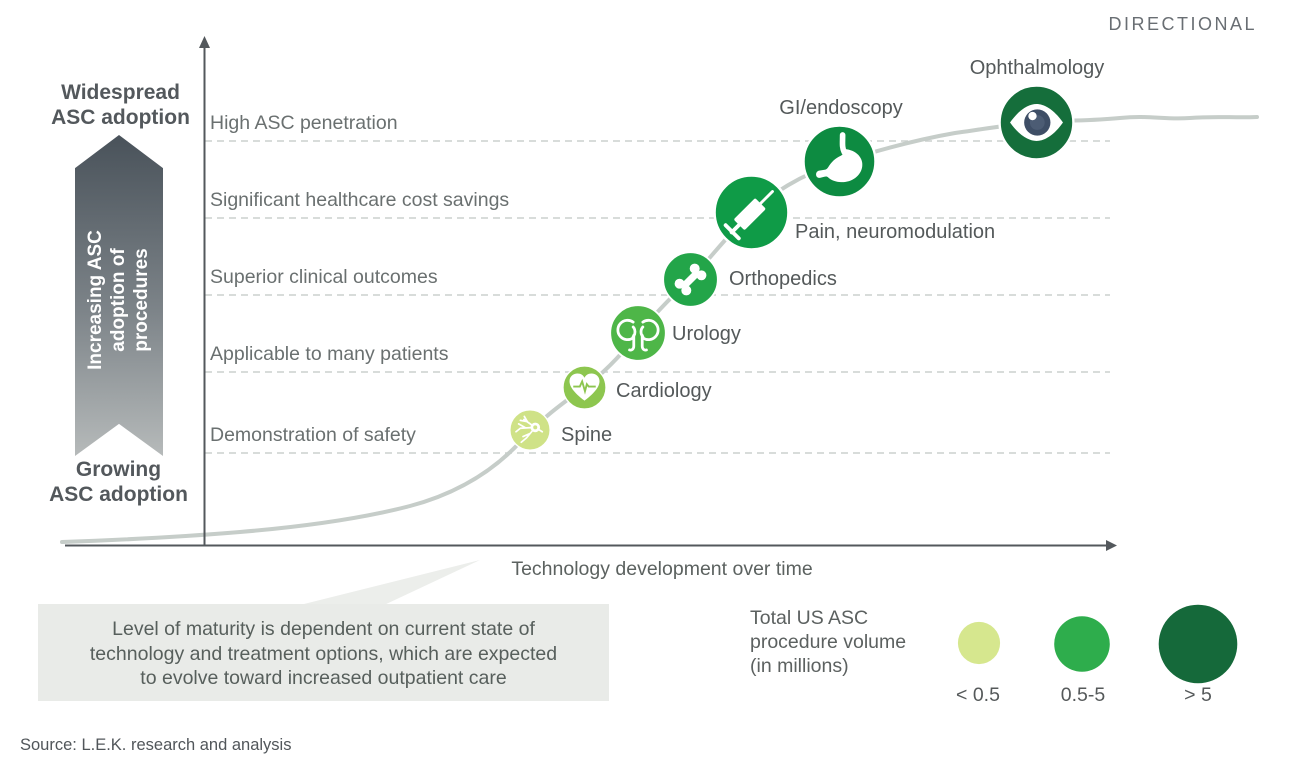  What do you see at coordinates (1082, 644) in the screenshot?
I see `legend-bubble-medium` at bounding box center [1082, 644].